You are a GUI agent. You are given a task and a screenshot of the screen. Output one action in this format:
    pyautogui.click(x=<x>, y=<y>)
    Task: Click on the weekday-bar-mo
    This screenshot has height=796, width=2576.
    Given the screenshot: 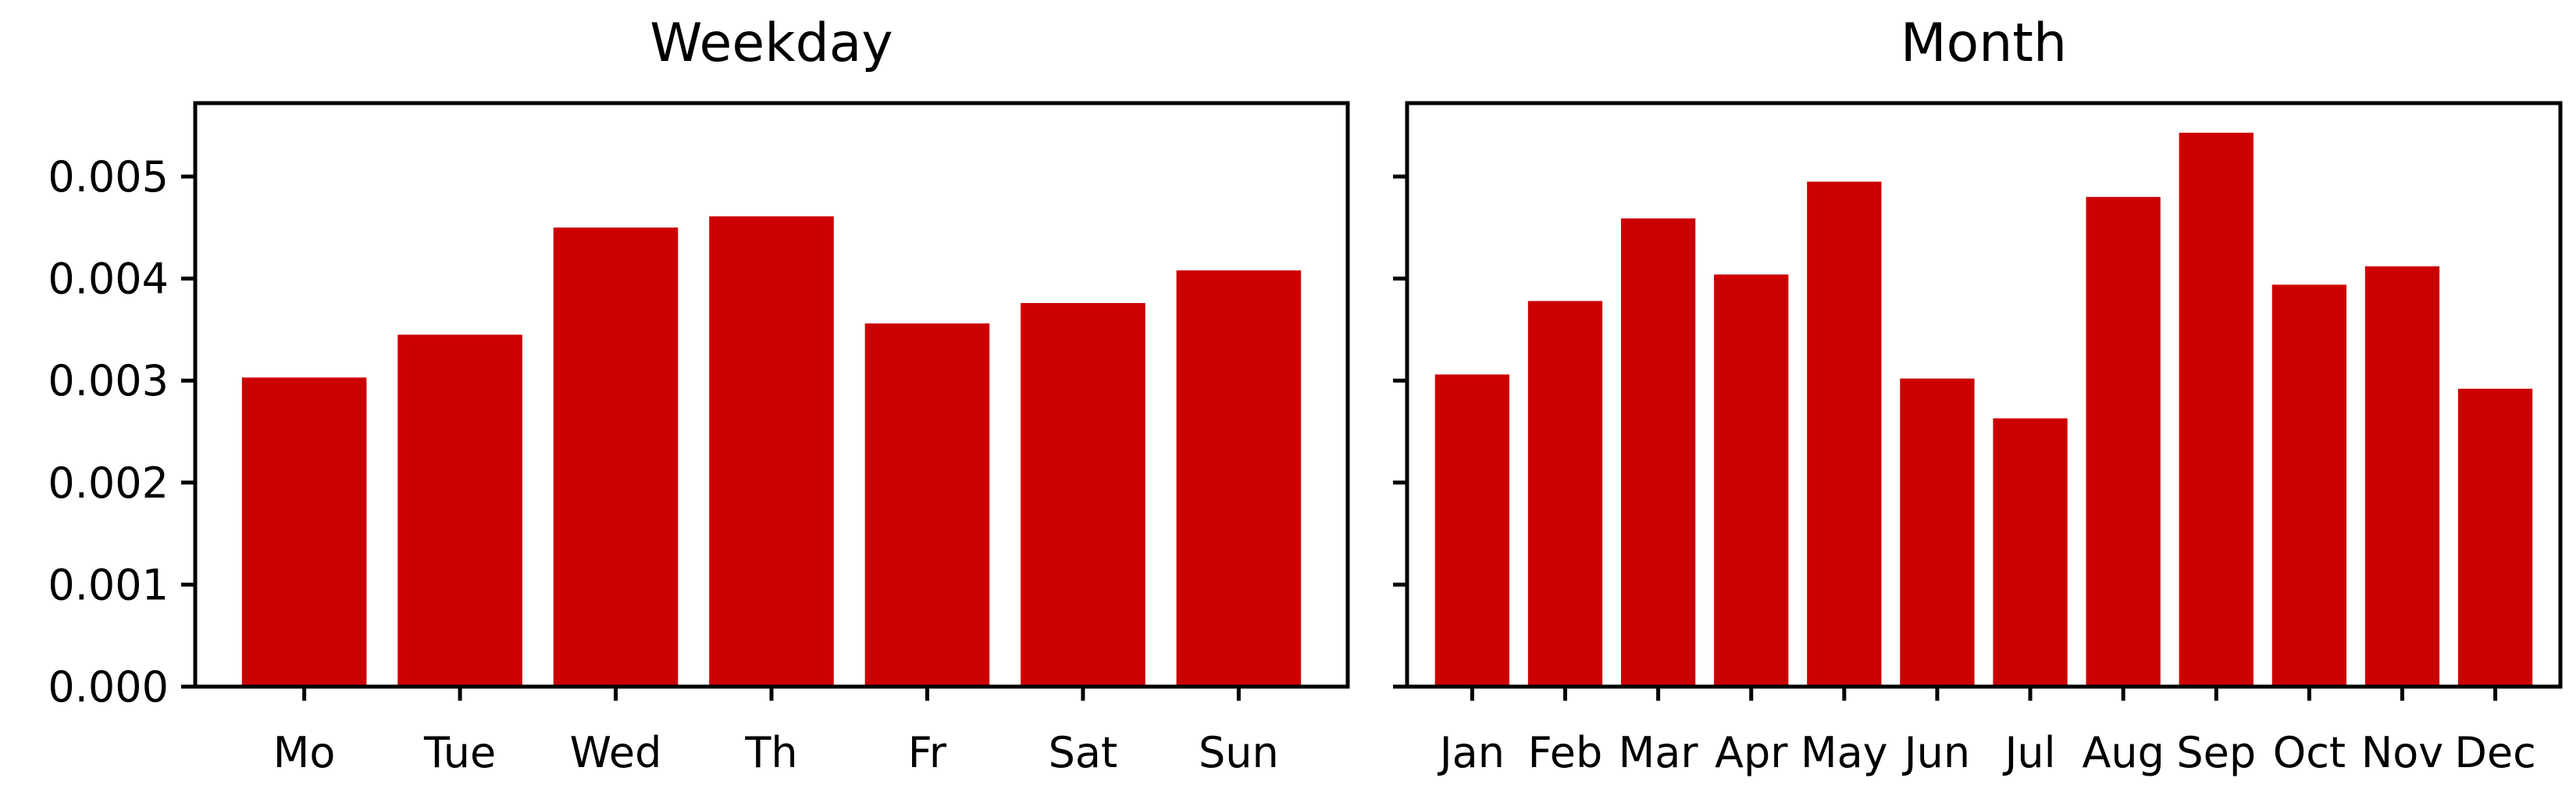 What is the action you would take?
    pyautogui.click(x=304, y=532)
    